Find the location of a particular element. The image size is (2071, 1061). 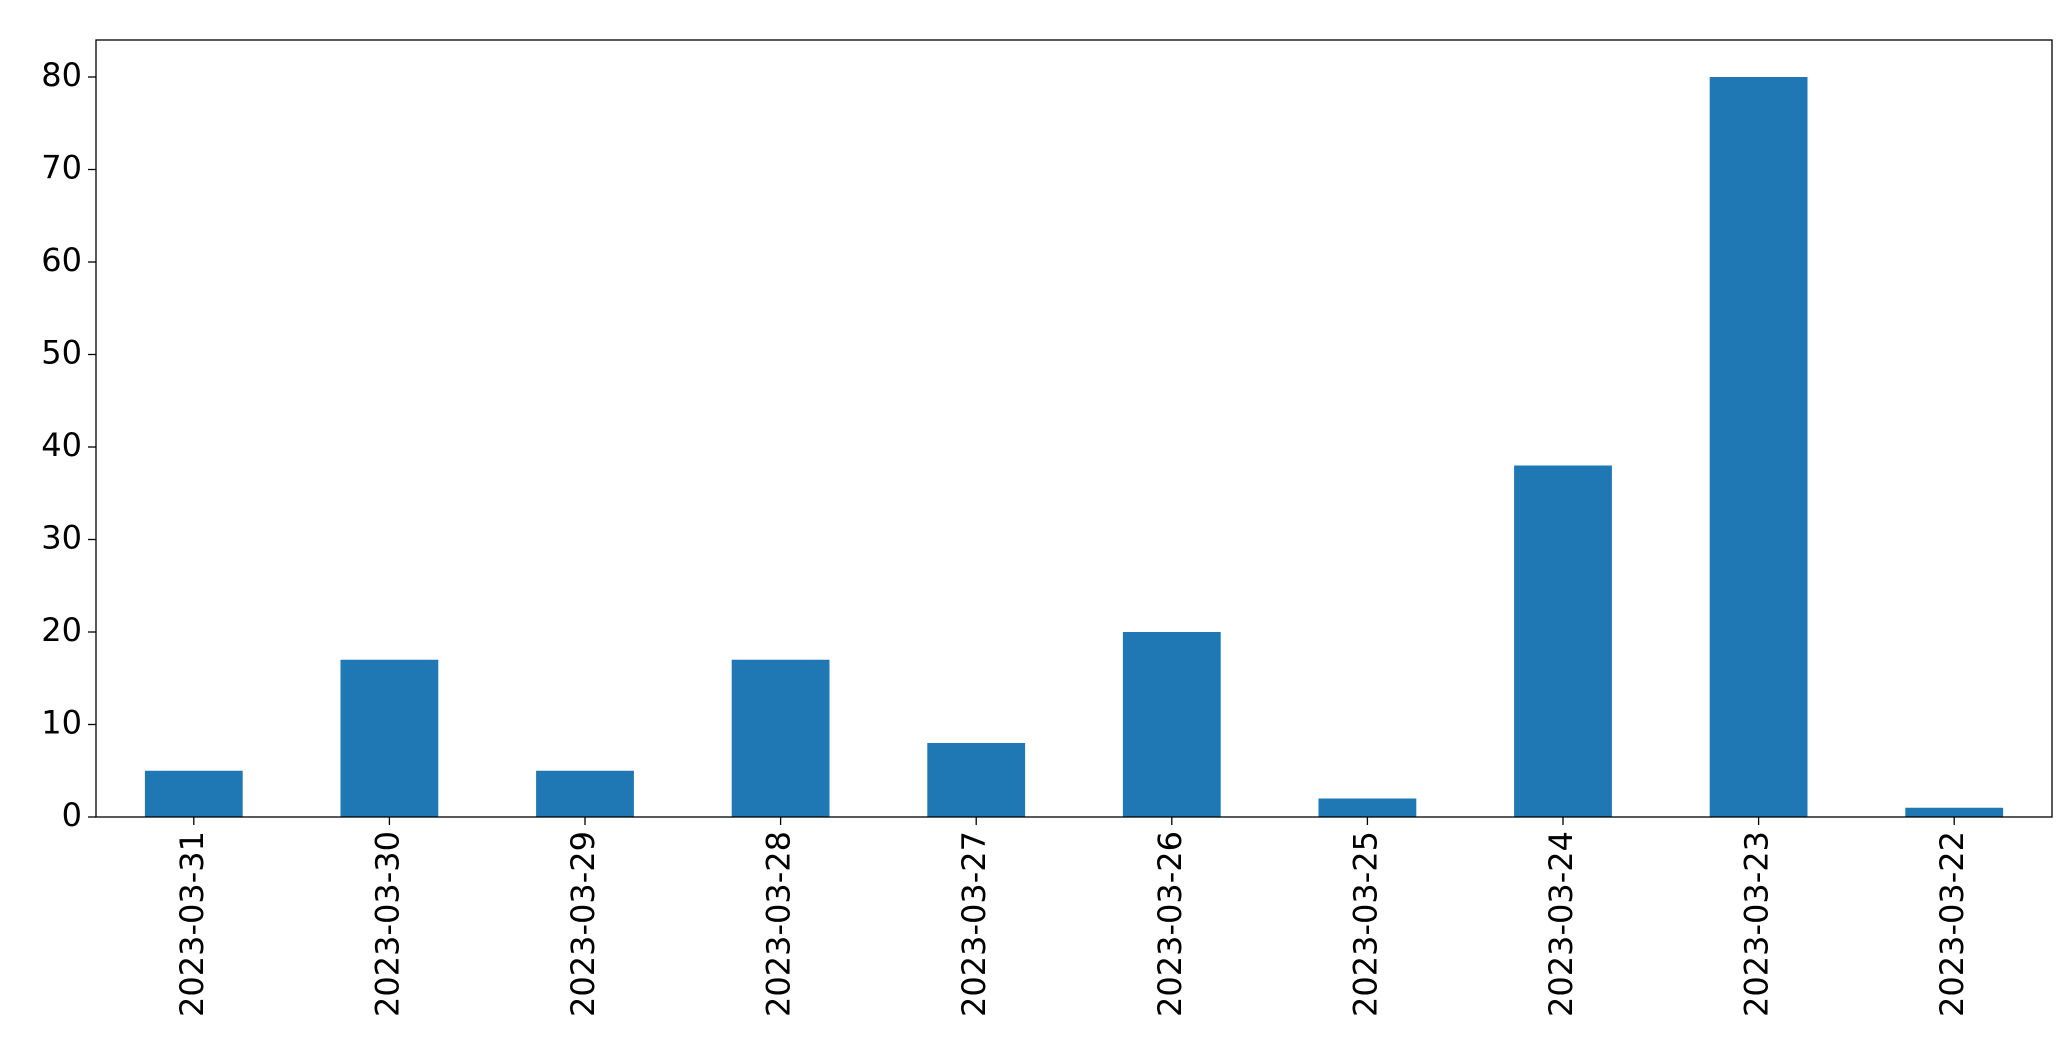

x-tick-label: 2023-03-24 is located at coordinates (1561, 924).